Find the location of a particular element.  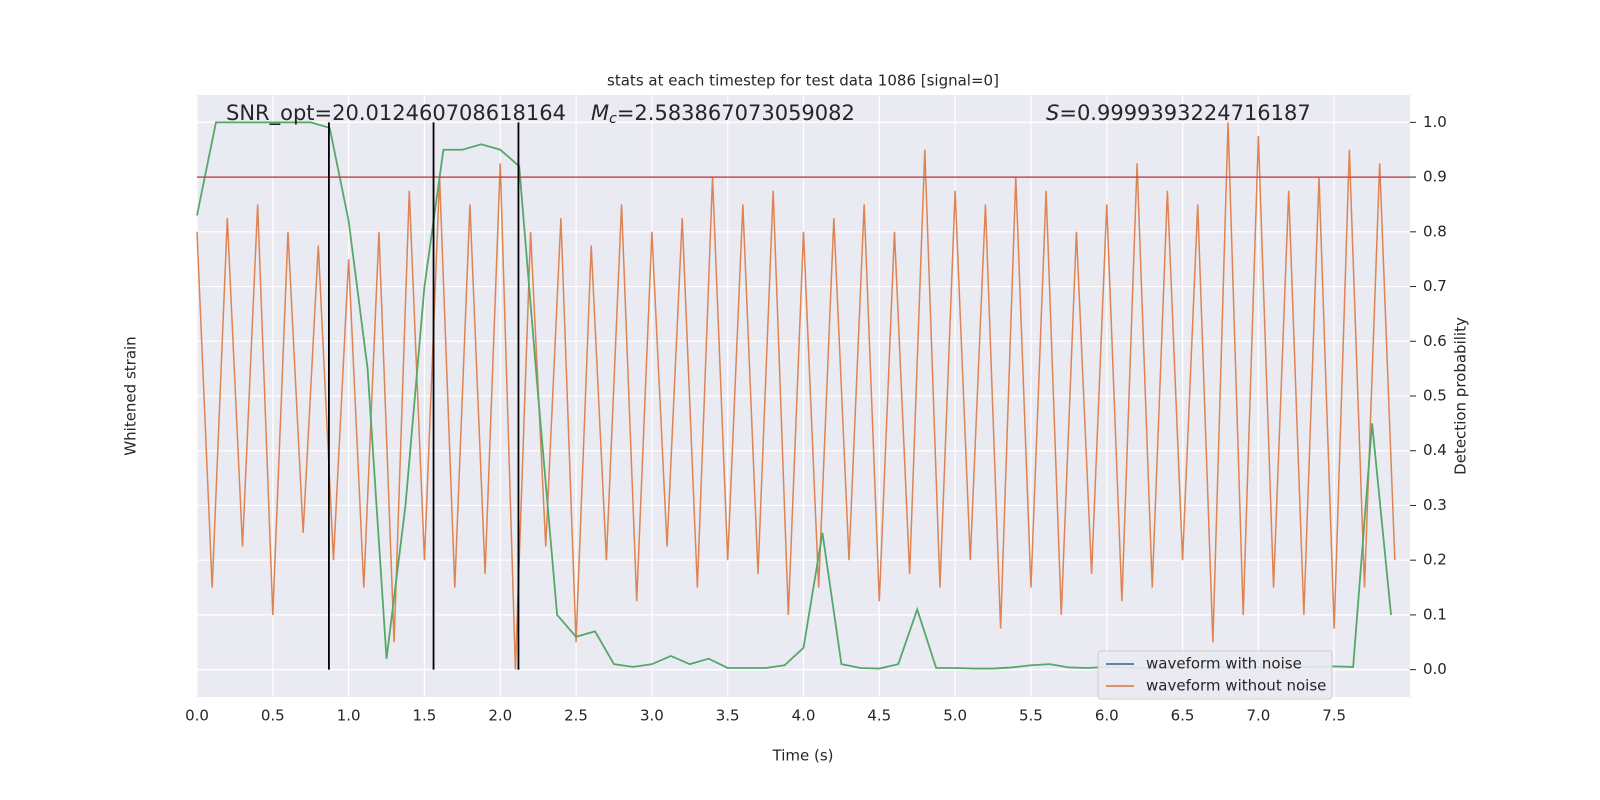

x-tick-label: 5.0 is located at coordinates (955, 716).